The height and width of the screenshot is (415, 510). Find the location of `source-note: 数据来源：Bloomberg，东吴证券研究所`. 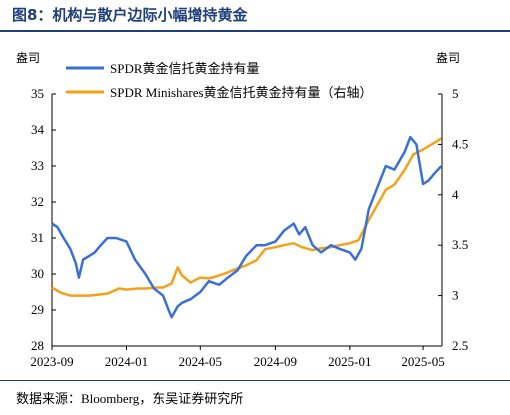

source-note: 数据来源：Bloomberg，东吴证券研究所 is located at coordinates (130, 398).